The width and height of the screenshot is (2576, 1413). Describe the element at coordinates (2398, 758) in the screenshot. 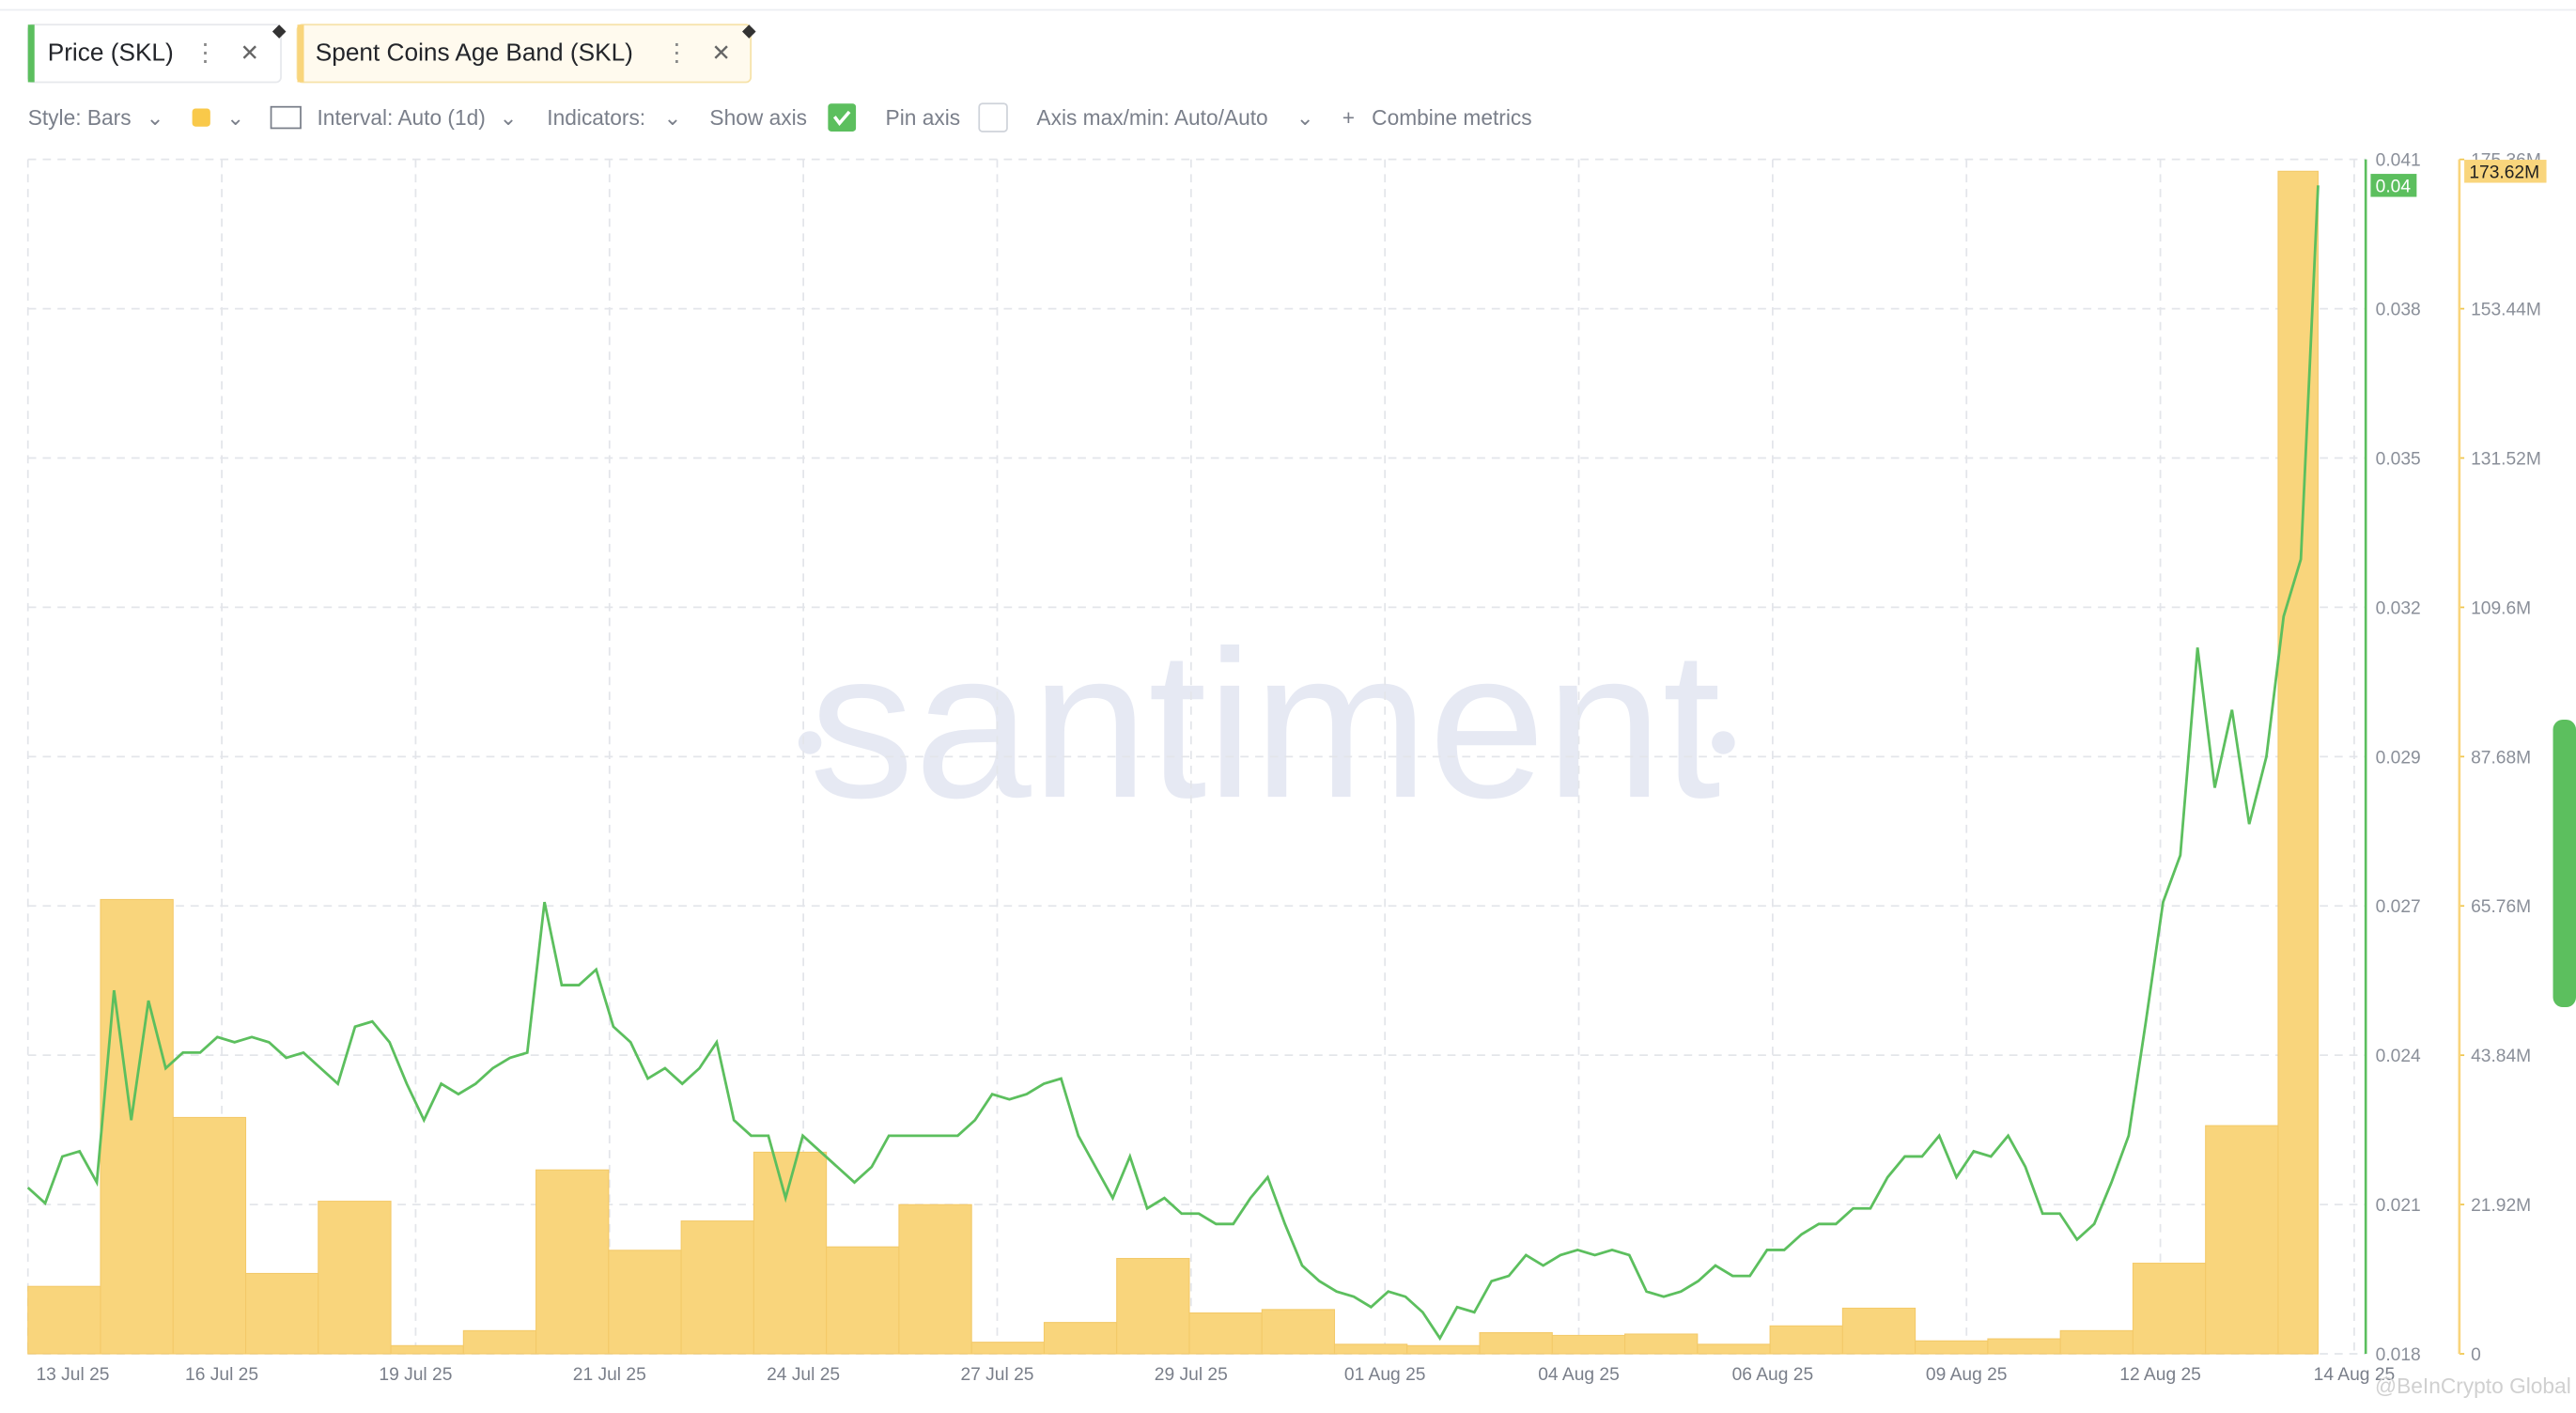

I see `y-tick-label: 0.029` at that location.